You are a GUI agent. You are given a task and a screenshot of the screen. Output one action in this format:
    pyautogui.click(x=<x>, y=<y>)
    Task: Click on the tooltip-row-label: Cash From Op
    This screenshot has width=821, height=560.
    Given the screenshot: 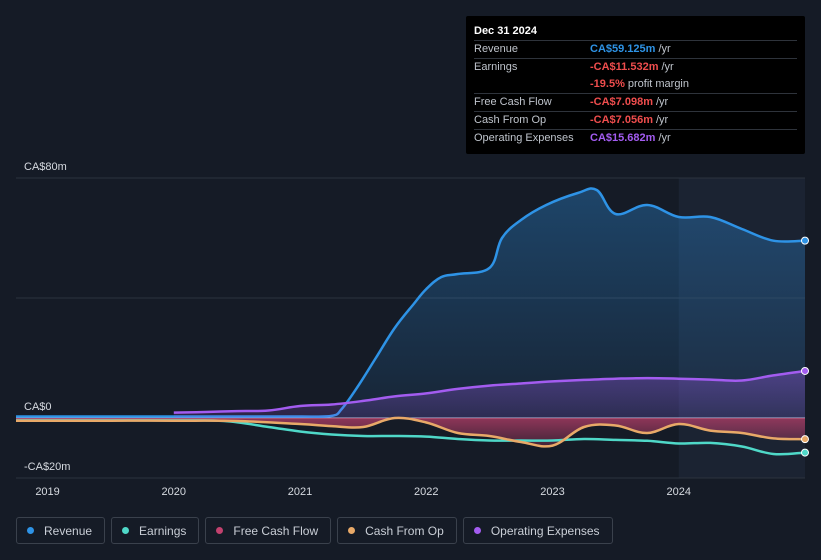 What is the action you would take?
    pyautogui.click(x=510, y=120)
    